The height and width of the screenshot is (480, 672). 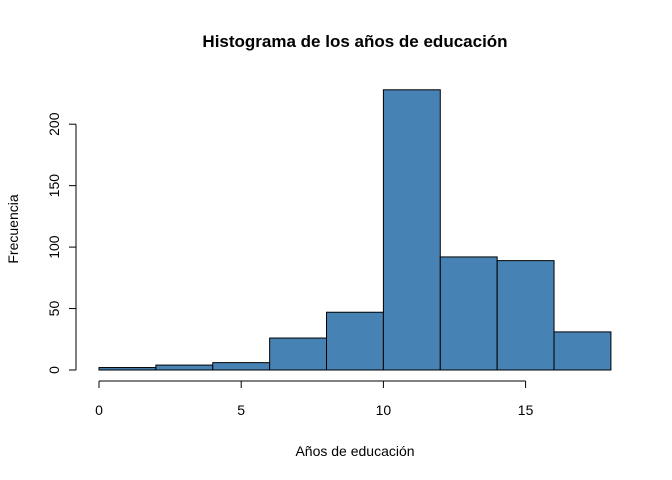 I want to click on x-axis-label: Años de educación, so click(x=354, y=451).